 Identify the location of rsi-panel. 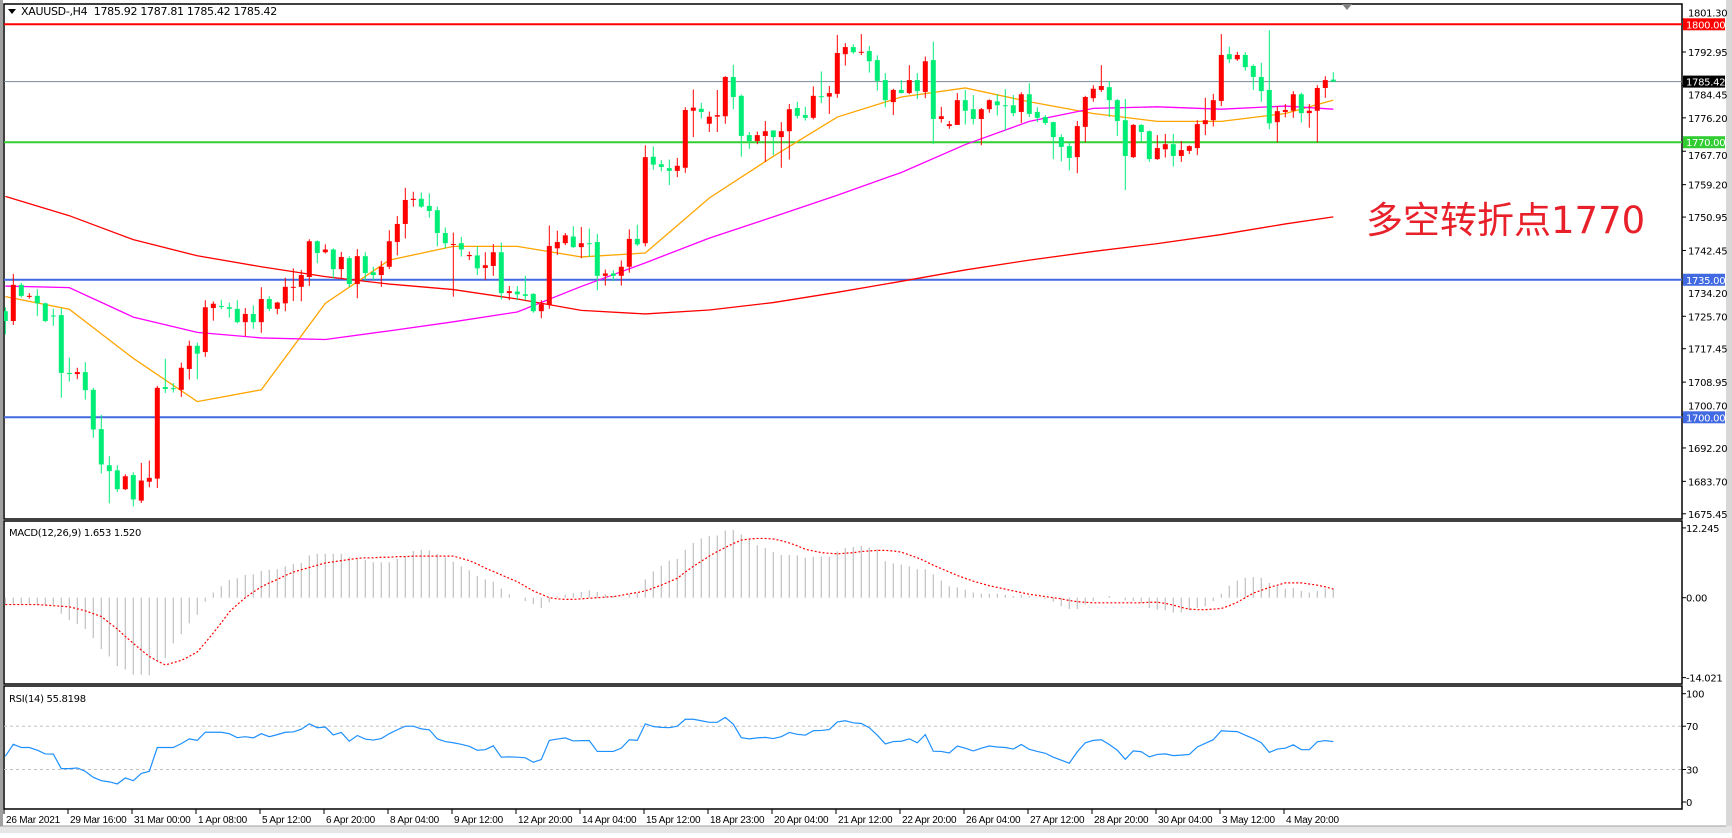
(843, 747).